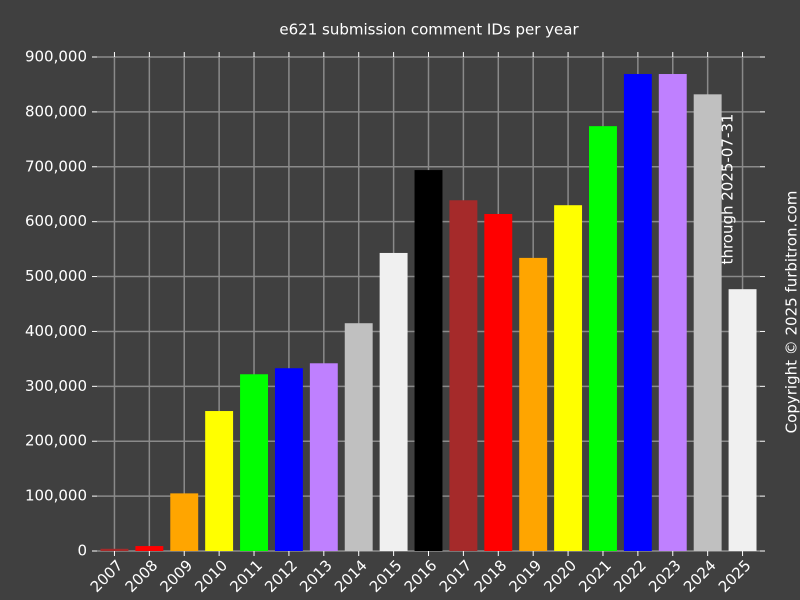 This screenshot has height=600, width=800. Describe the element at coordinates (56, 221) in the screenshot. I see `y-tick-label: 600,000` at that location.